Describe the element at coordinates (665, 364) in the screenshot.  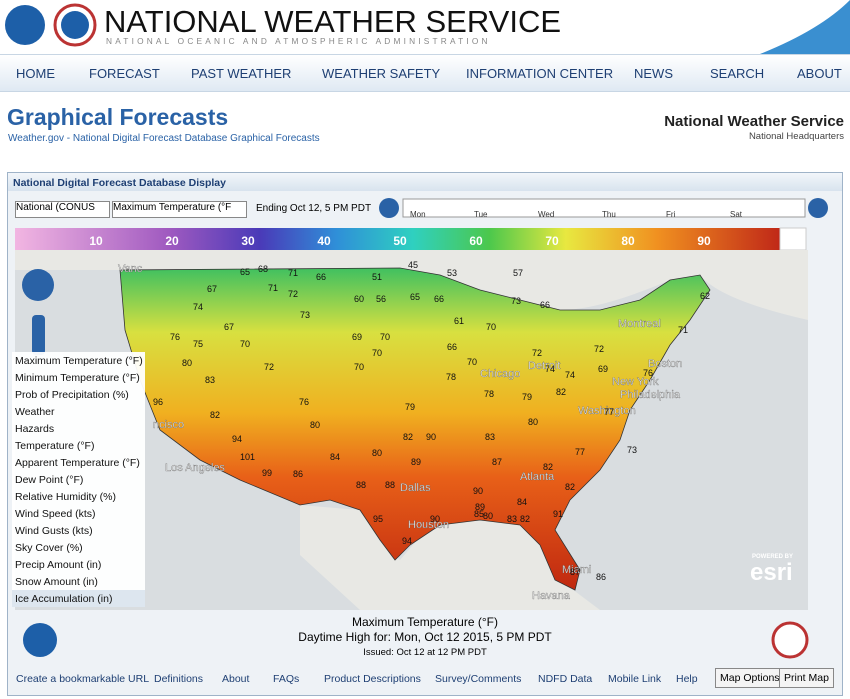
I see `city-label: Boston` at that location.